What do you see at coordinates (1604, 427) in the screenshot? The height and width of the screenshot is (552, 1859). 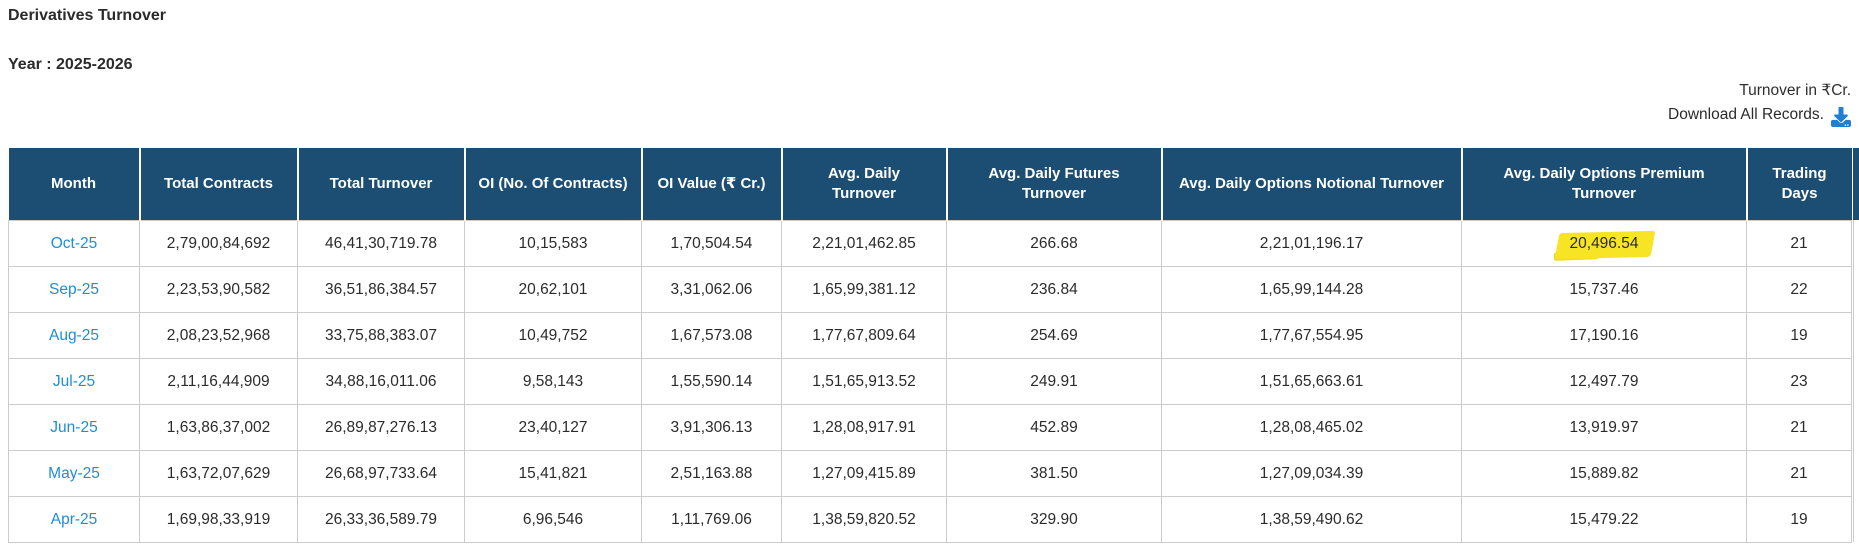 I see `cell-avg-daily-options-premium-turnover: 13,919.97` at bounding box center [1604, 427].